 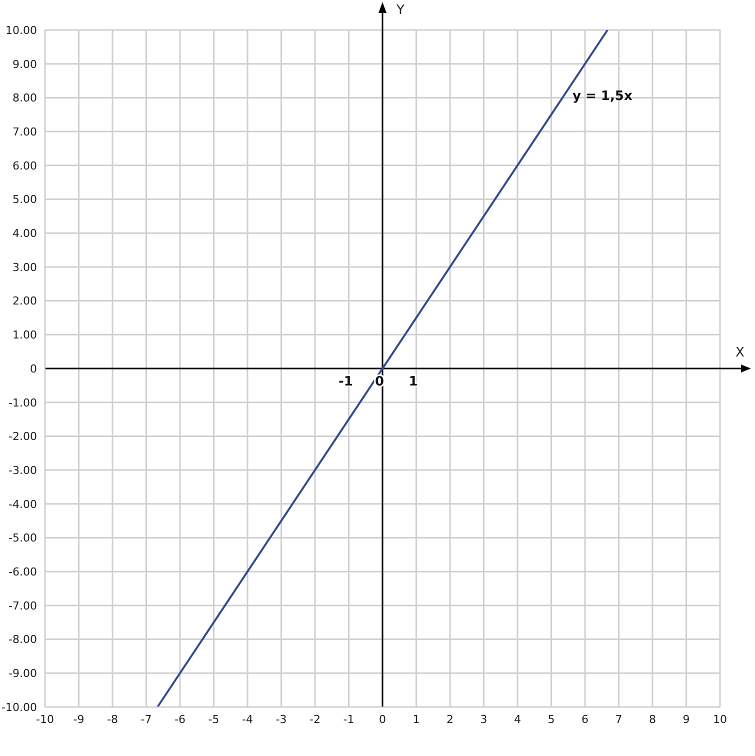 What do you see at coordinates (740, 353) in the screenshot?
I see `x-axis-title: X` at bounding box center [740, 353].